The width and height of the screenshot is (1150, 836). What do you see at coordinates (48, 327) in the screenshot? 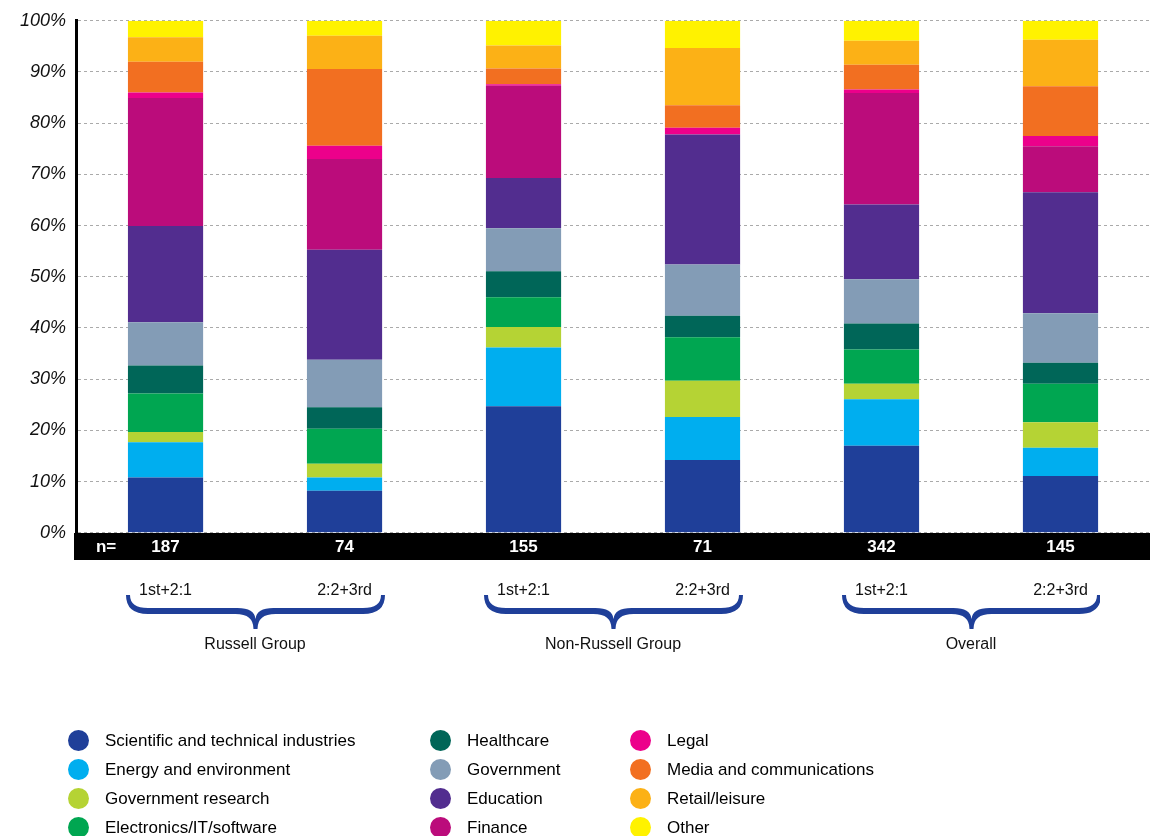
I see `y-tick-label: 40%` at bounding box center [48, 327].